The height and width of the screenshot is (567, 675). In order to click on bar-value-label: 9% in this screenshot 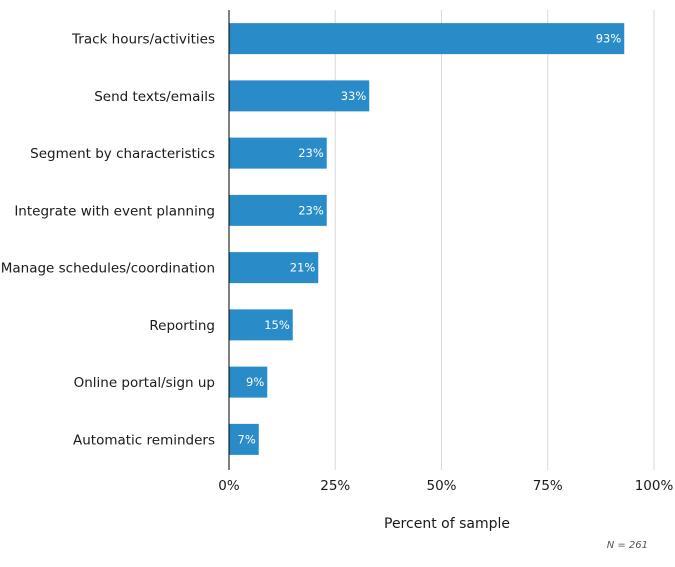, I will do `click(255, 382)`.